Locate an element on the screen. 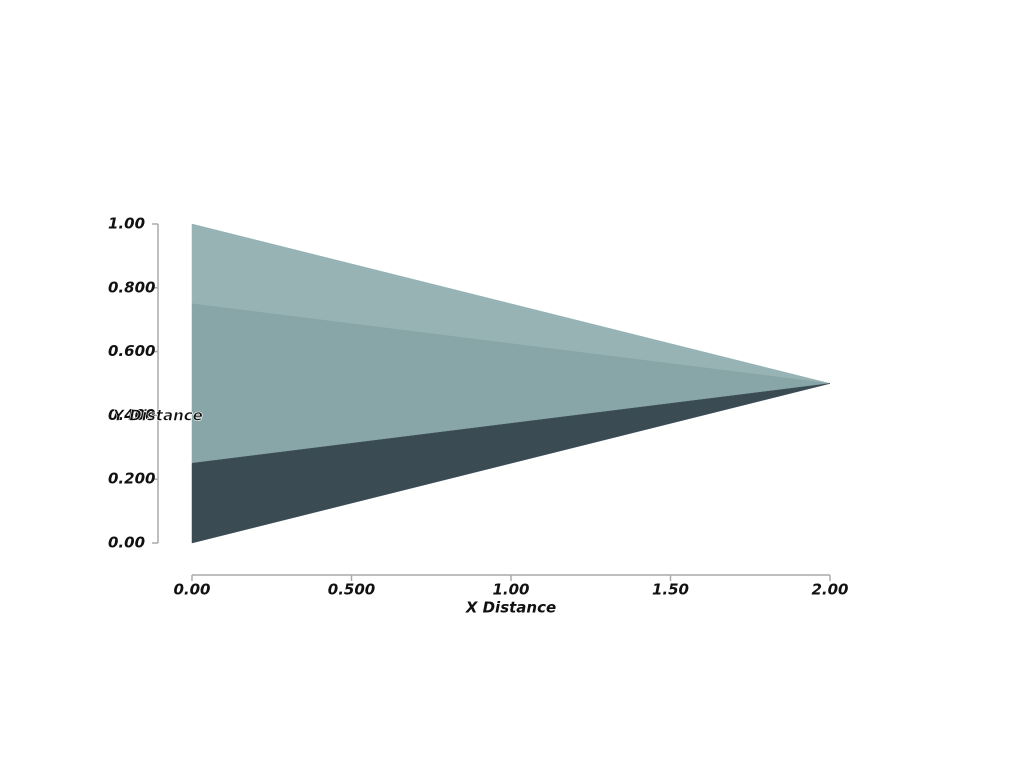  y-tick-label: 0.800 is located at coordinates (131, 287).